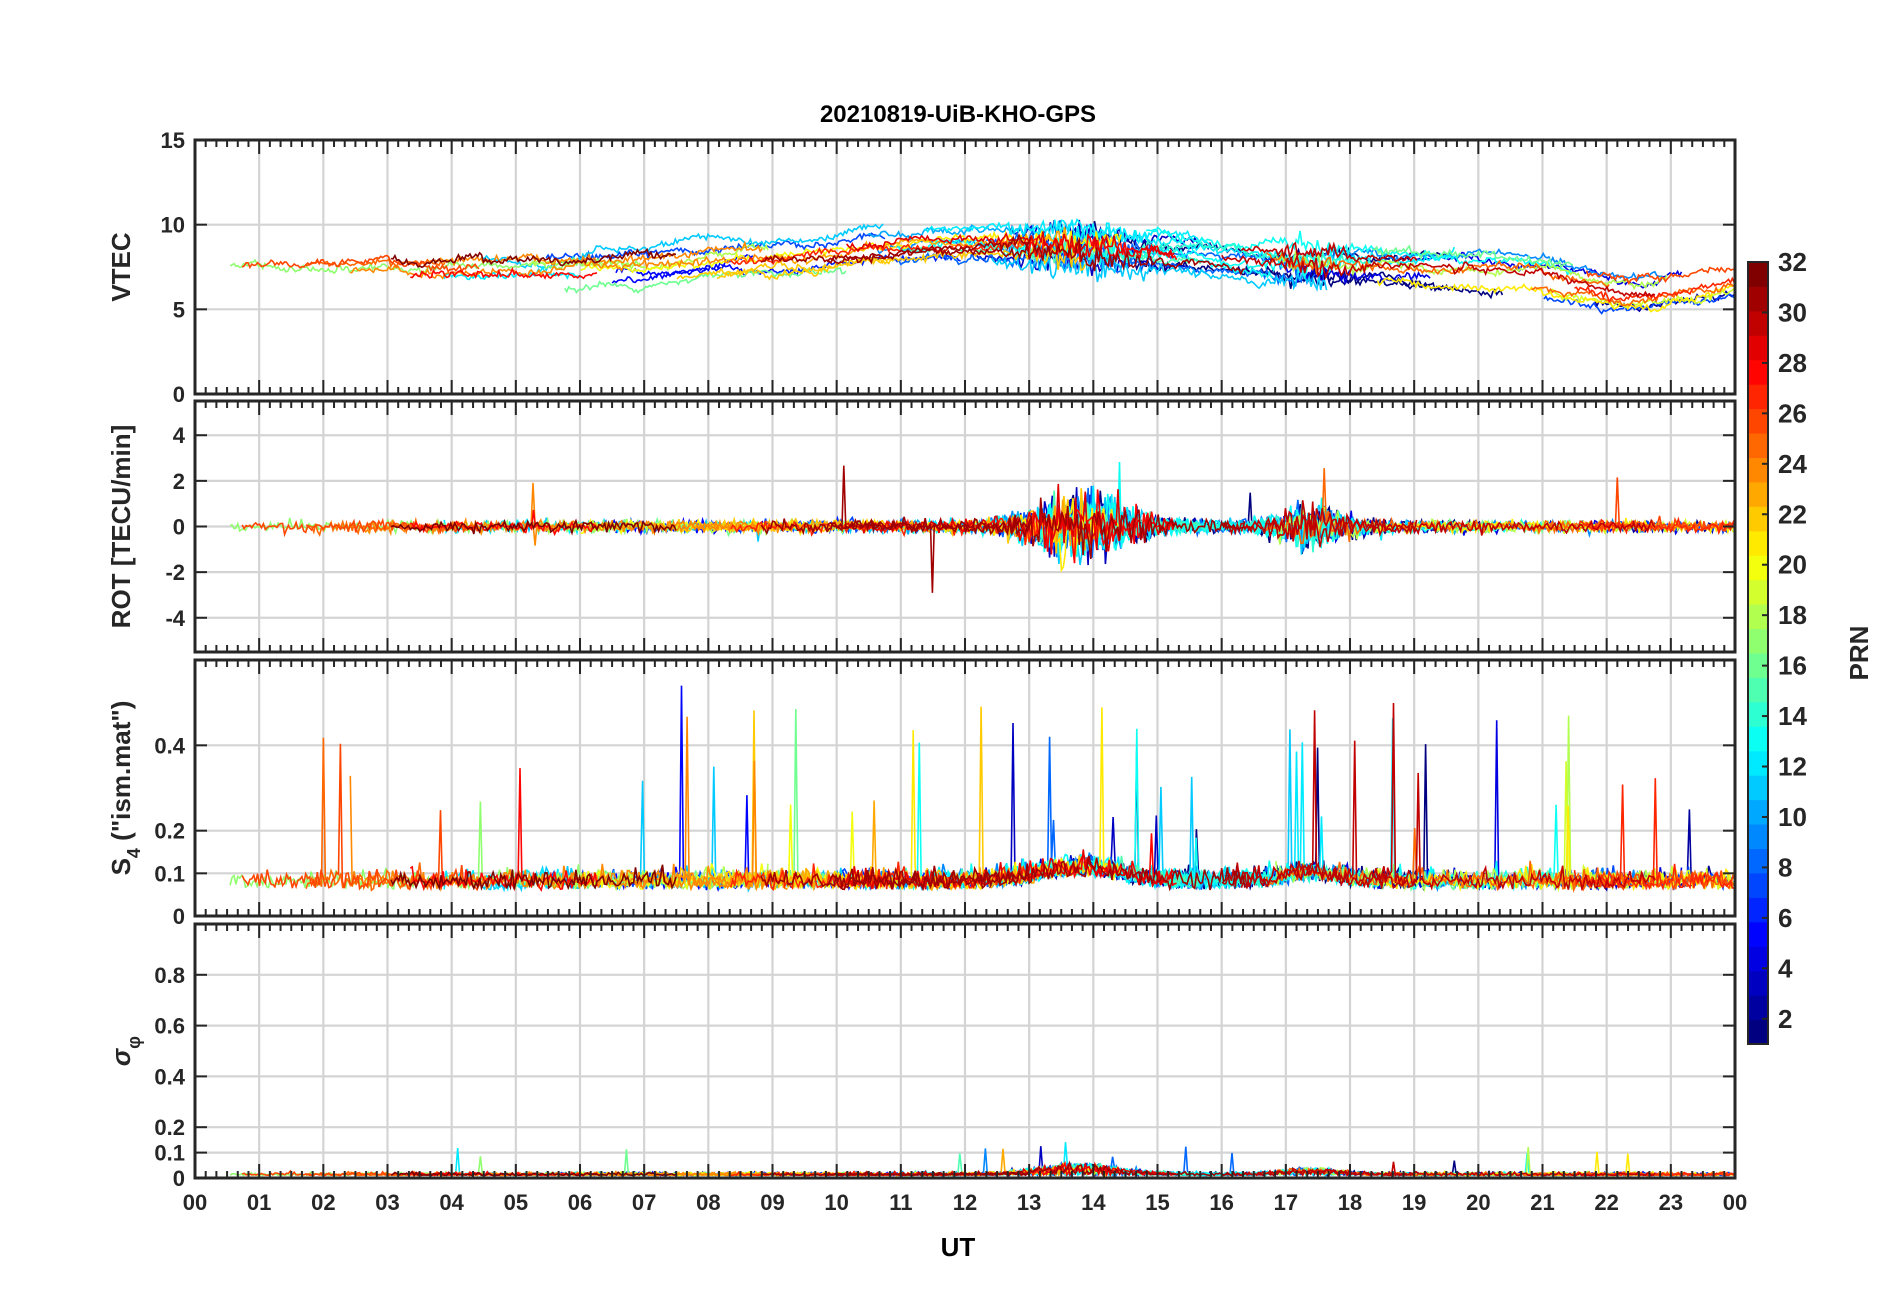 The height and width of the screenshot is (1292, 1902). Describe the element at coordinates (1414, 1202) in the screenshot. I see `x-tick-label: 19` at that location.